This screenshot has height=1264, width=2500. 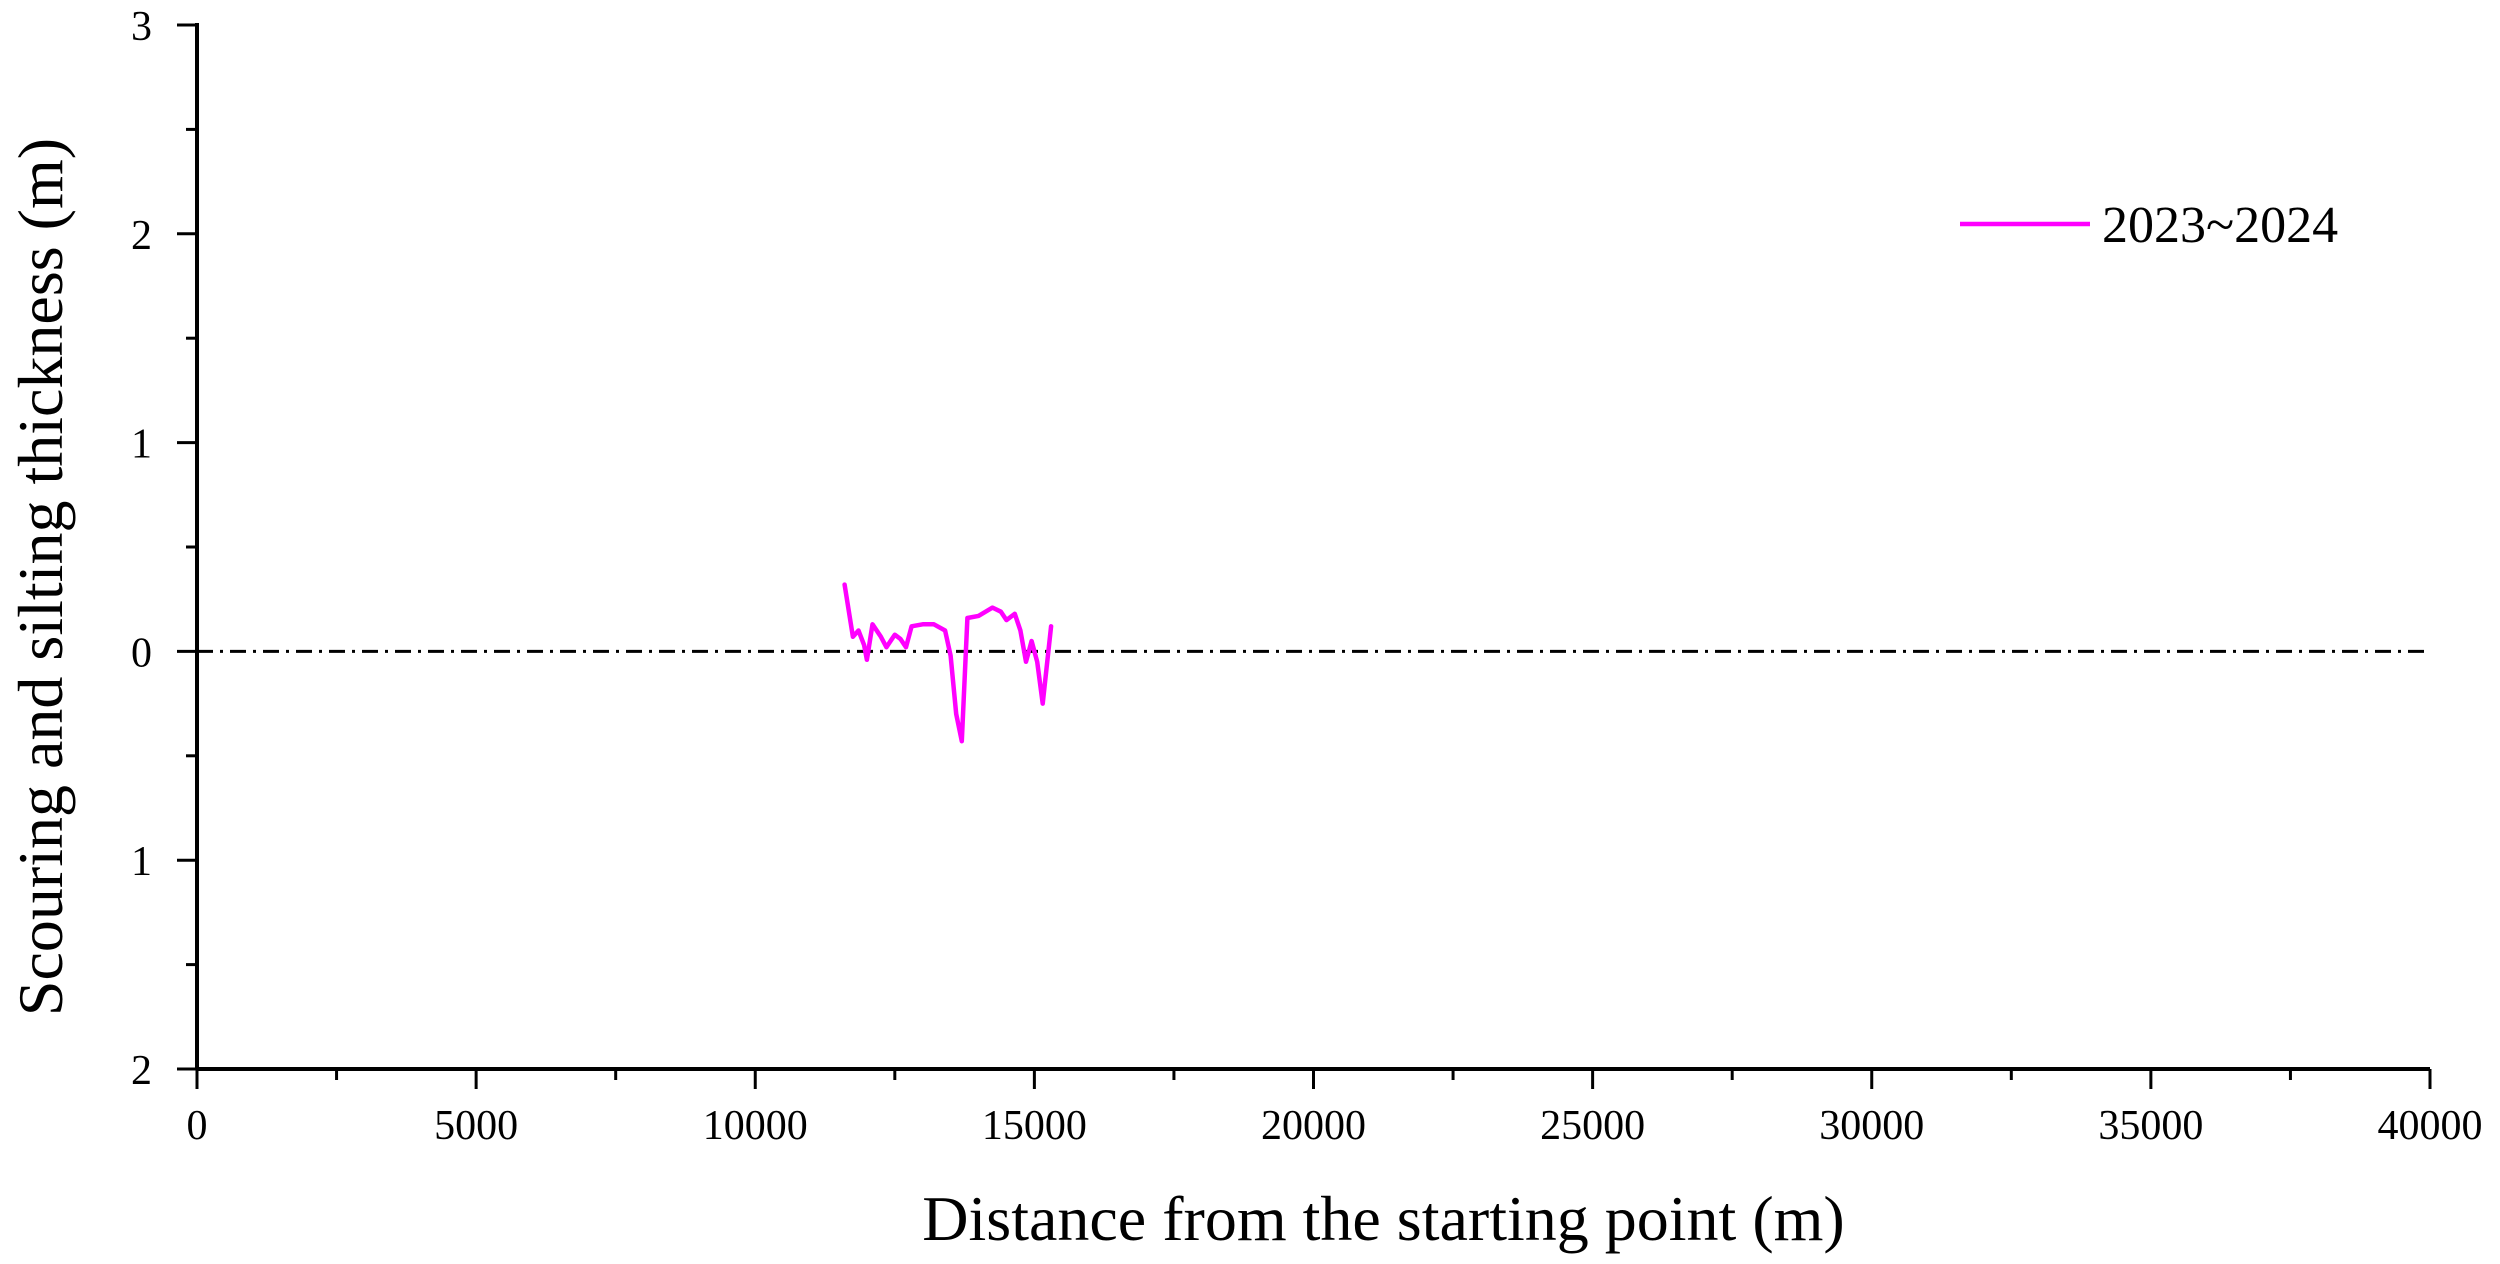 I want to click on x-tick-label: 40000, so click(x=2430, y=1126).